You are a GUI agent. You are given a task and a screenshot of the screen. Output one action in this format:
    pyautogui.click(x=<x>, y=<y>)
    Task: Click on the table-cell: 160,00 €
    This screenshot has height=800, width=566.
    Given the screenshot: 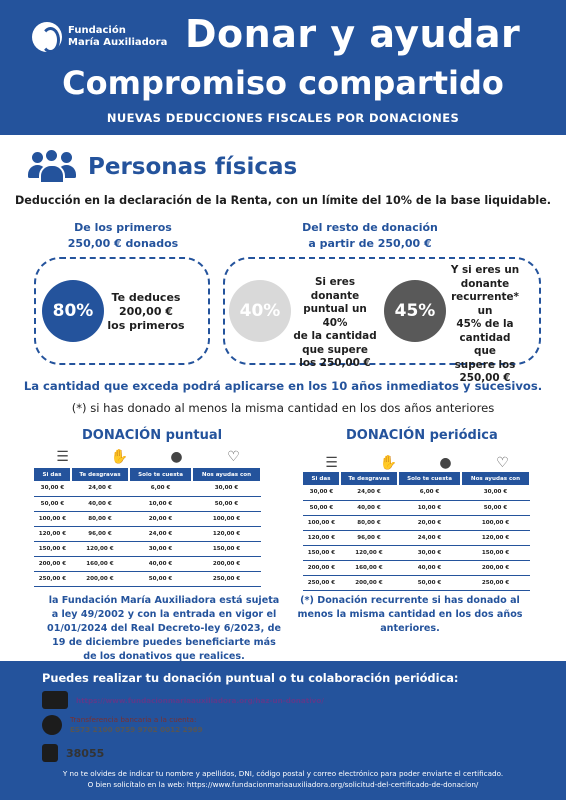 What is the action you would take?
    pyautogui.click(x=369, y=568)
    